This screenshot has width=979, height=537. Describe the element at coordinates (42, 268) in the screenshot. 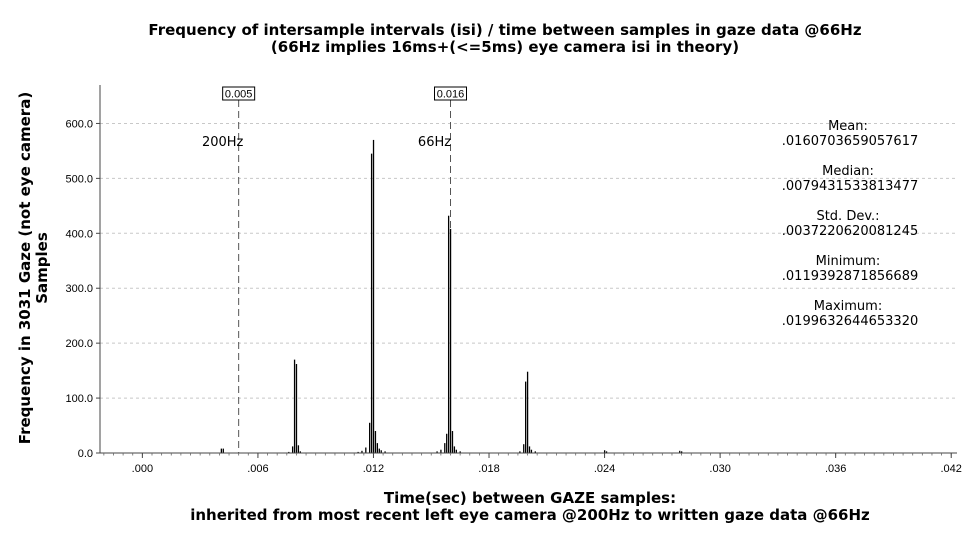

I see `y-axis-title-line2: Samples` at that location.